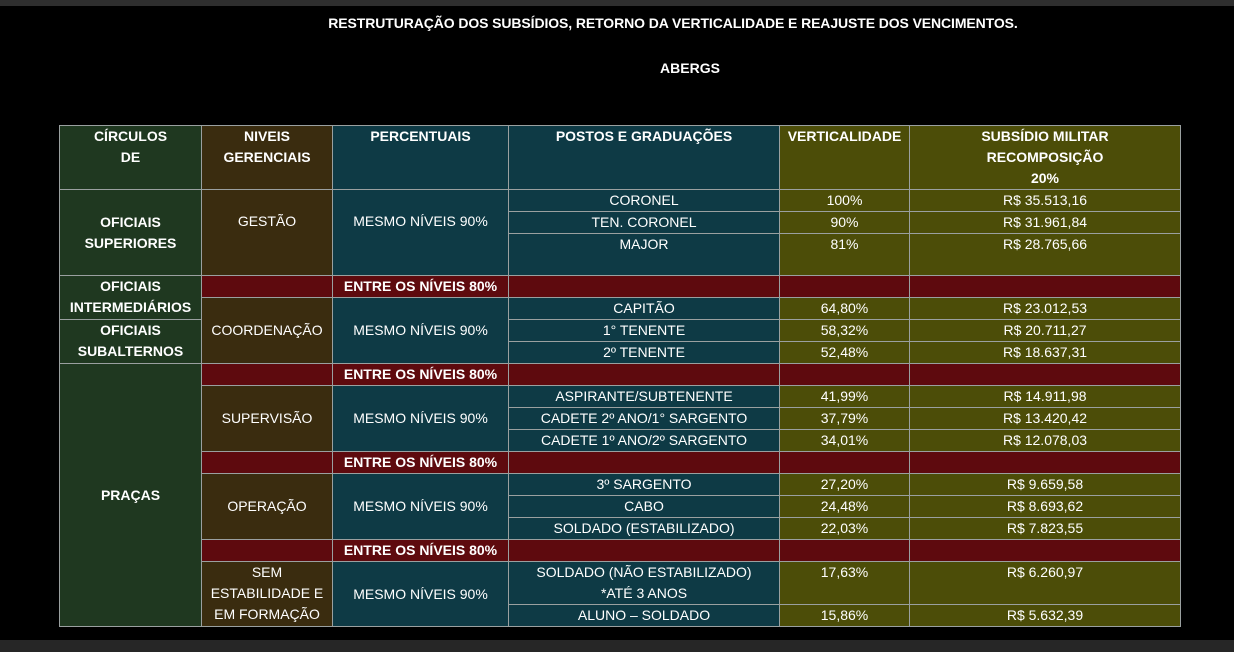 The image size is (1234, 652). What do you see at coordinates (644, 440) in the screenshot?
I see `posto-cell: CADETE 1º ANO/2º SARGENTO` at bounding box center [644, 440].